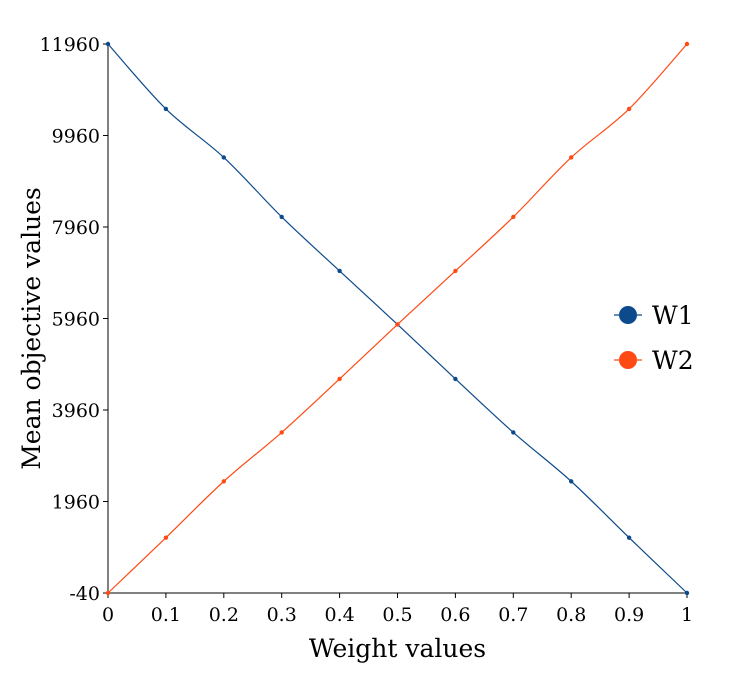 The image size is (737, 679). I want to click on legend-label: W2, so click(673, 360).